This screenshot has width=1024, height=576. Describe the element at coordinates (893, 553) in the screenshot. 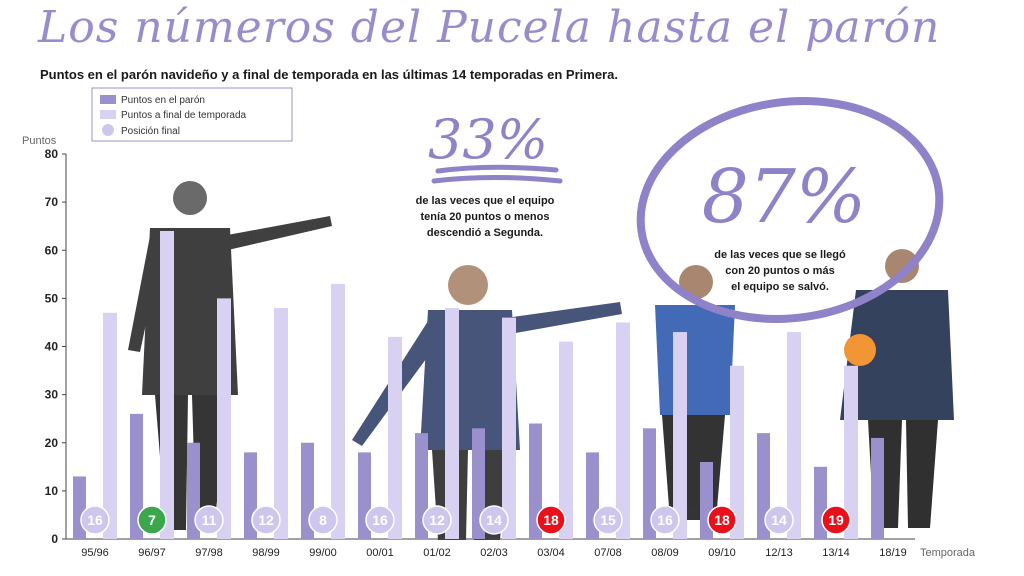

I see `x-tick-label: 18/19` at that location.